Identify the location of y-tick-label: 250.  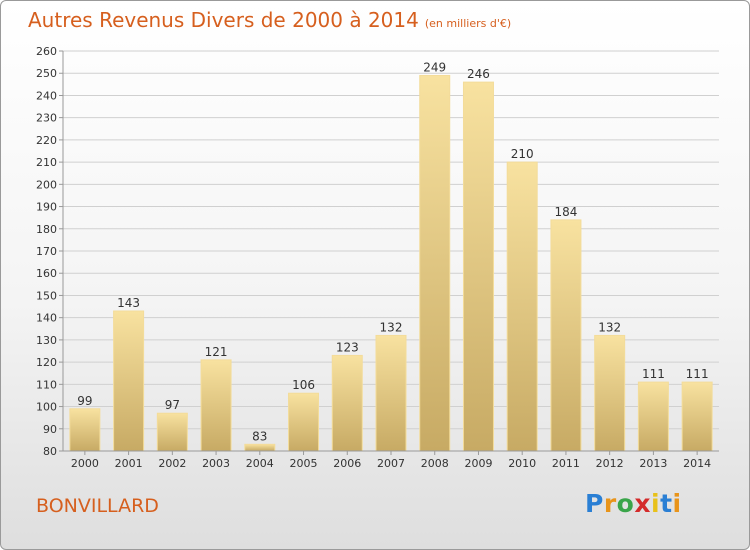
(46, 73).